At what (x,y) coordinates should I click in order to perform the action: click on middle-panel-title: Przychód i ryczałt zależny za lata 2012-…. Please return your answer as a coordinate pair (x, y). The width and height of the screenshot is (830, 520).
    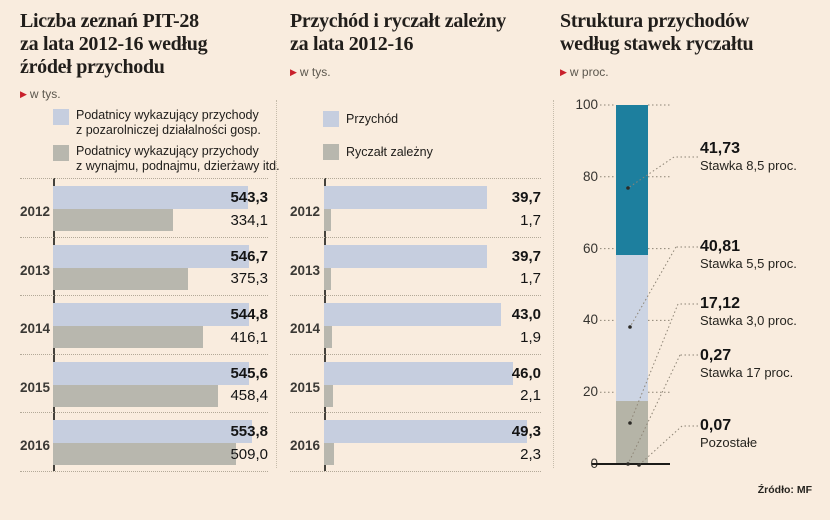
    Looking at the image, I should click on (418, 33).